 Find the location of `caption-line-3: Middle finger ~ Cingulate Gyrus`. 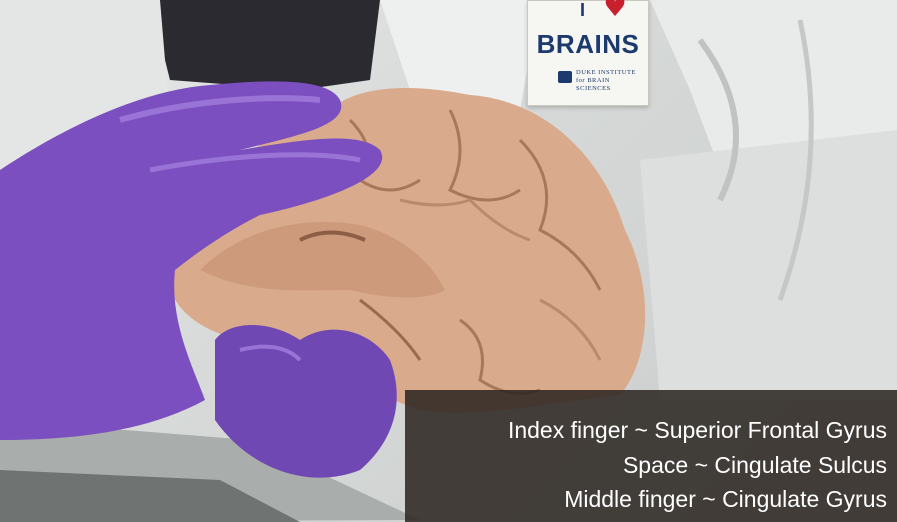

caption-line-3: Middle finger ~ Cingulate Gyrus is located at coordinates (725, 499).